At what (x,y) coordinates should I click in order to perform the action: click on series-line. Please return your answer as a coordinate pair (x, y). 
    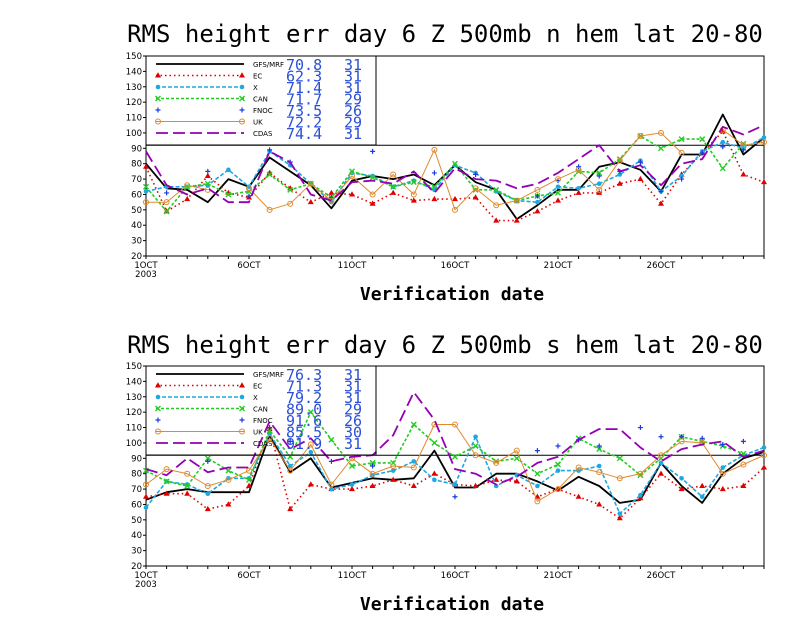
    Looking at the image, I should click on (455, 169).